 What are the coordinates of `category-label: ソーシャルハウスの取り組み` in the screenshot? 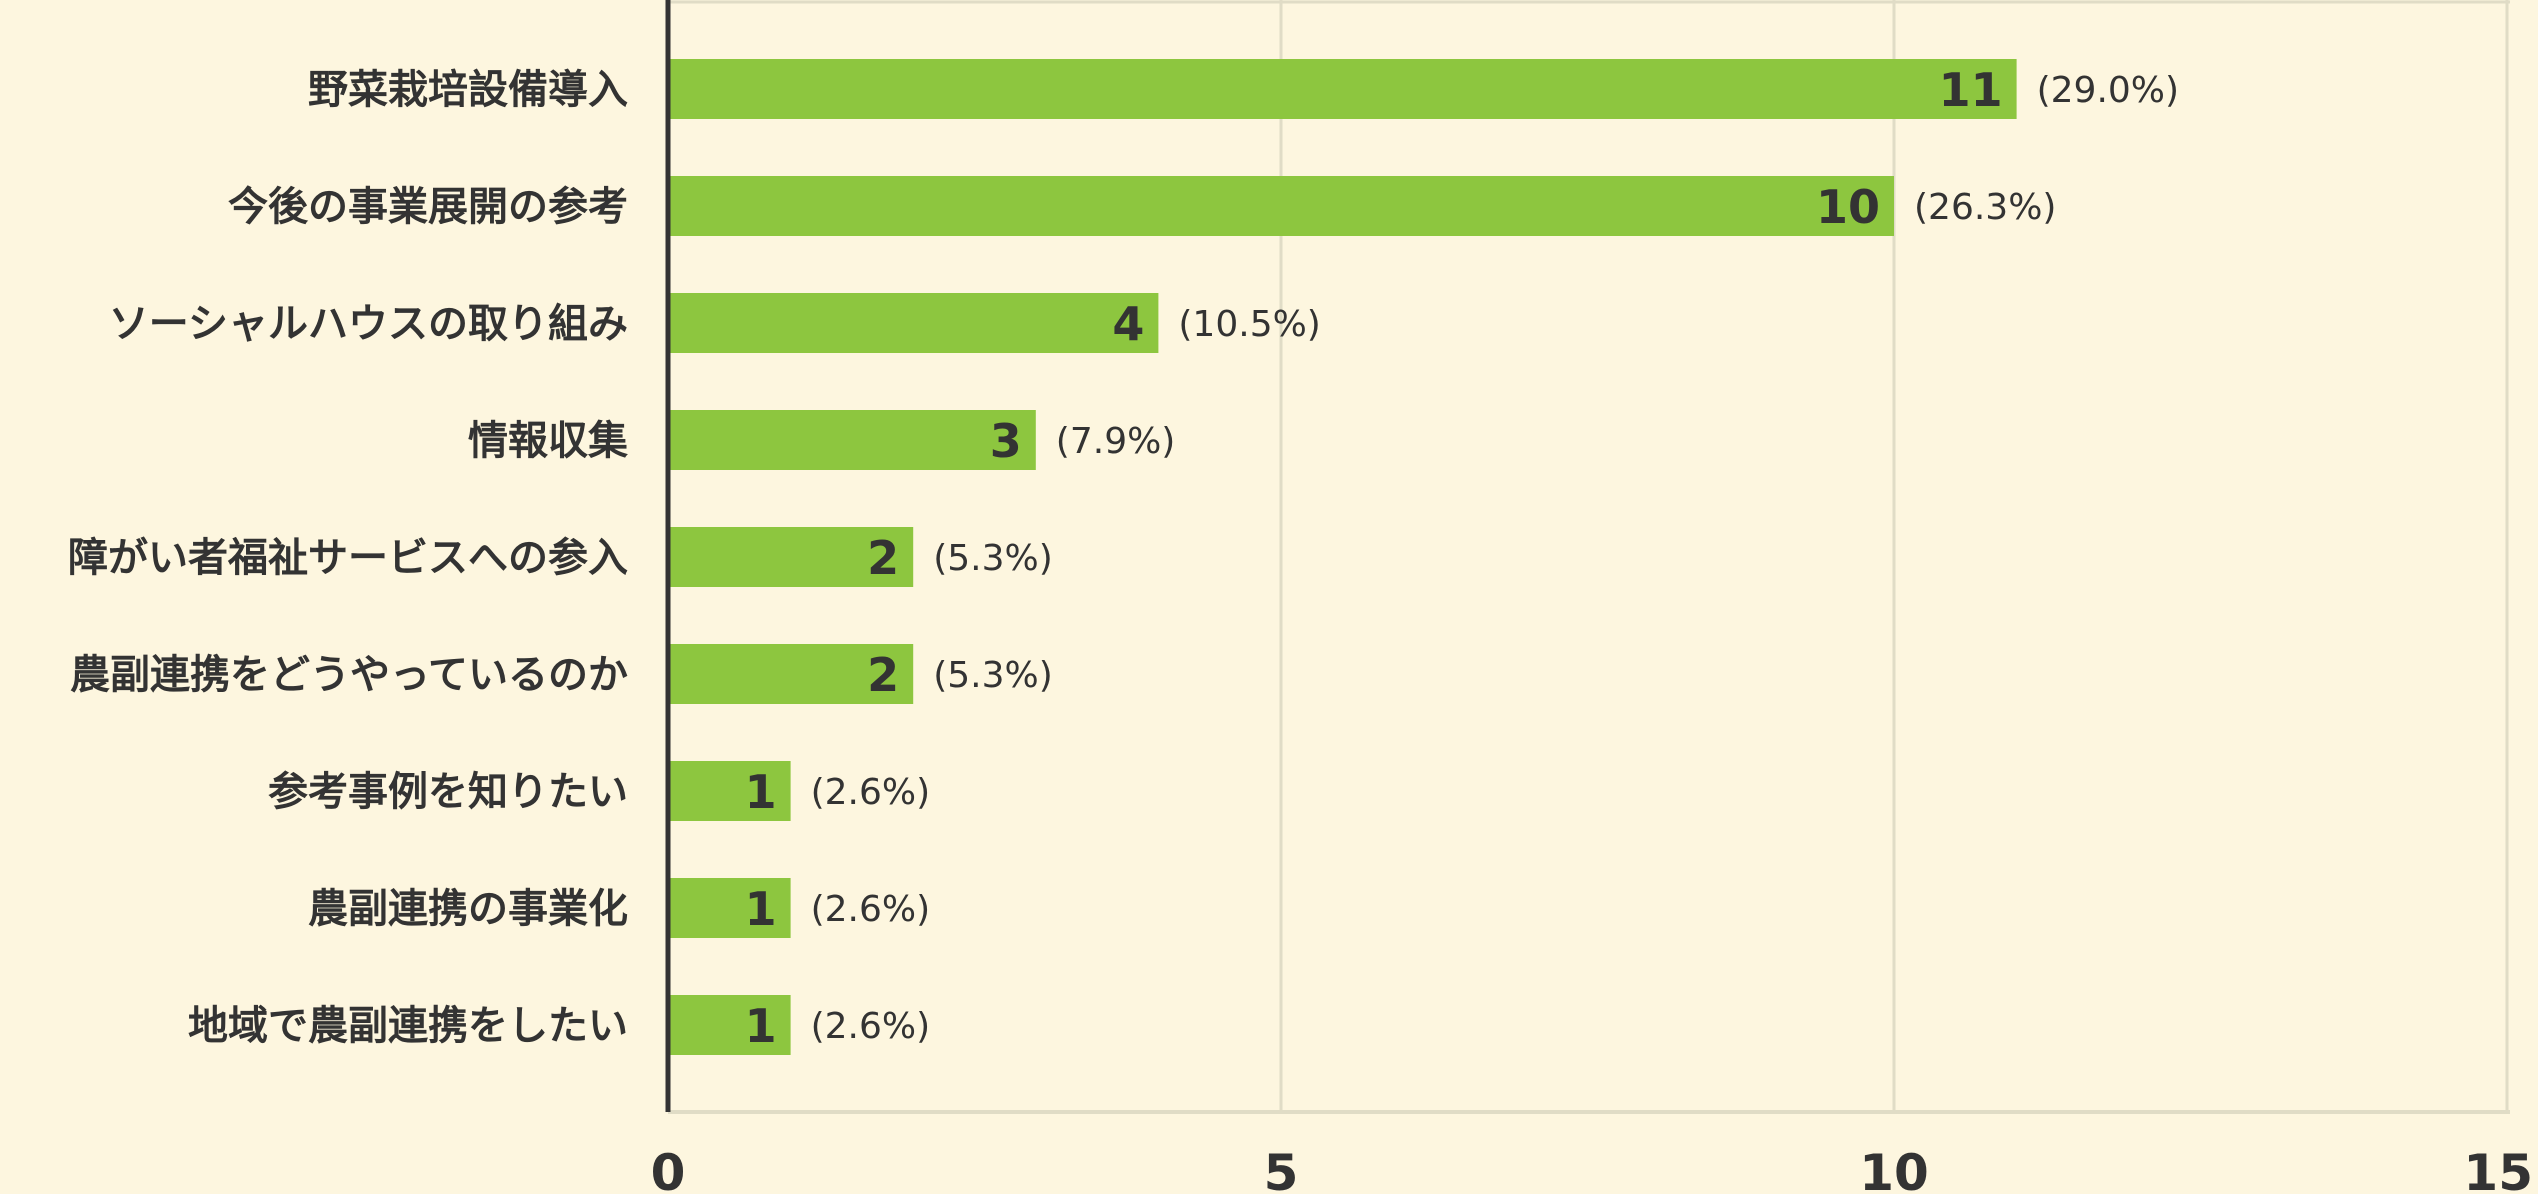 It's located at (368, 324).